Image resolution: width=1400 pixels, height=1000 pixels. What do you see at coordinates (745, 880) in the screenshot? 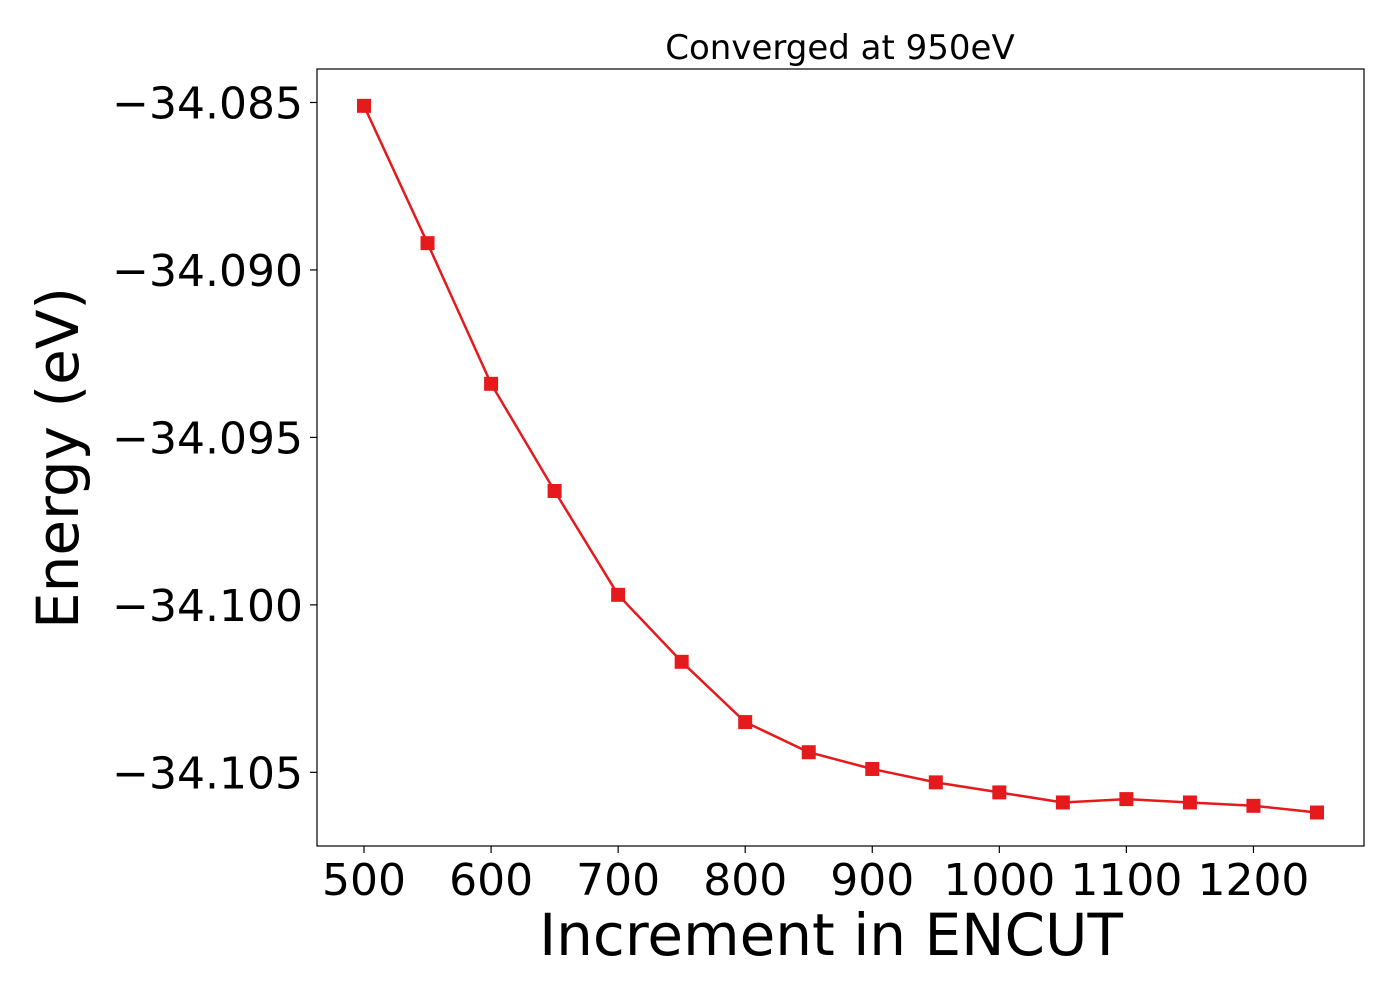
I see `x-tick-label: 800` at bounding box center [745, 880].